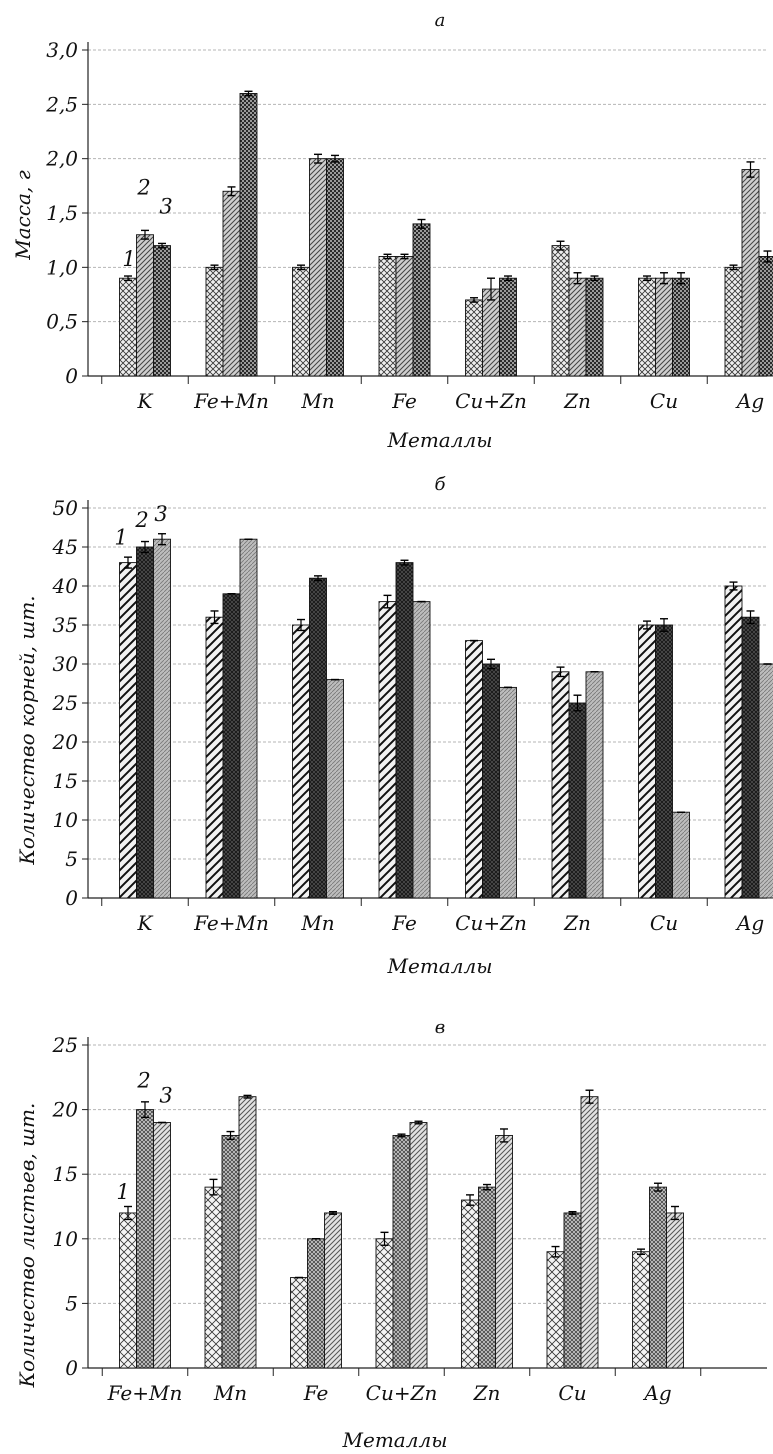  I want to click on panel-a-label: а, so click(440, 20).